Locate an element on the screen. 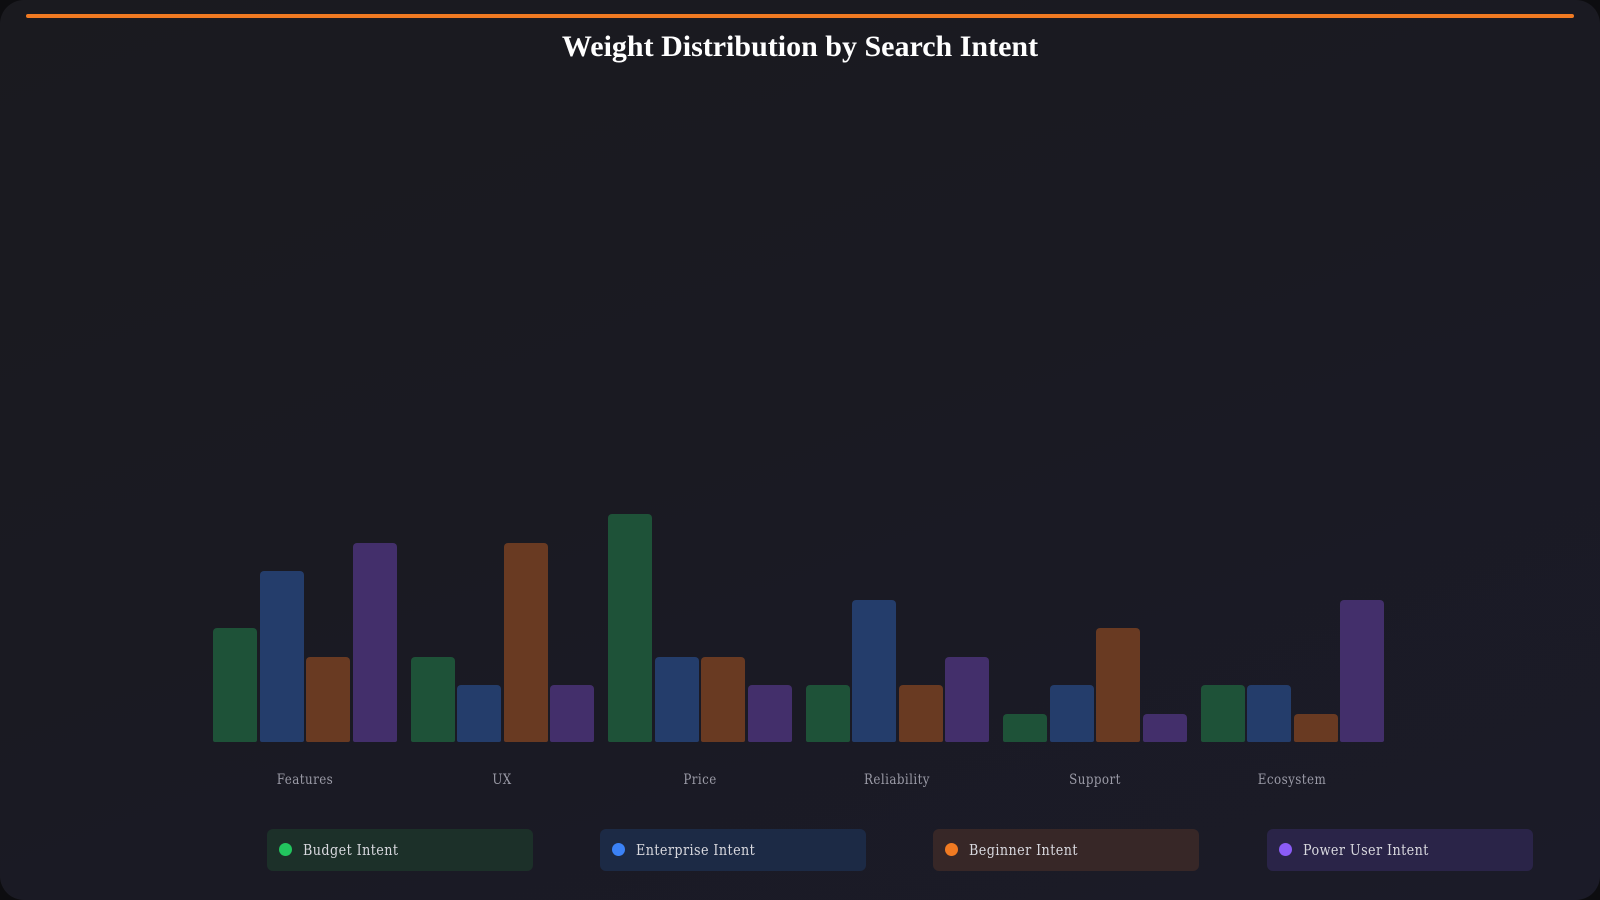  bar-support-power-user-intent is located at coordinates (1164, 727).